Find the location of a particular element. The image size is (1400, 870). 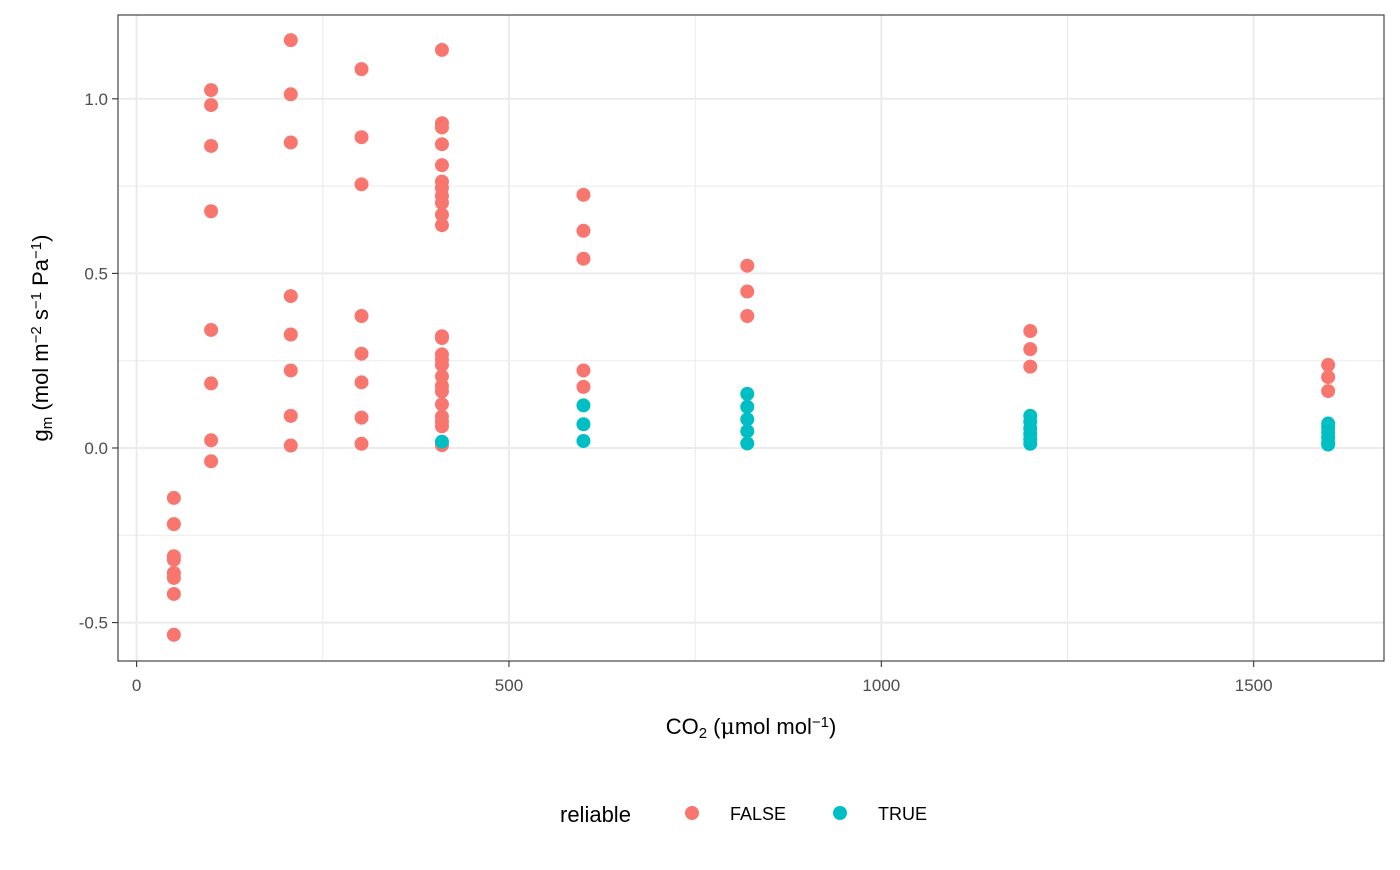

series-true is located at coordinates (885, 419).